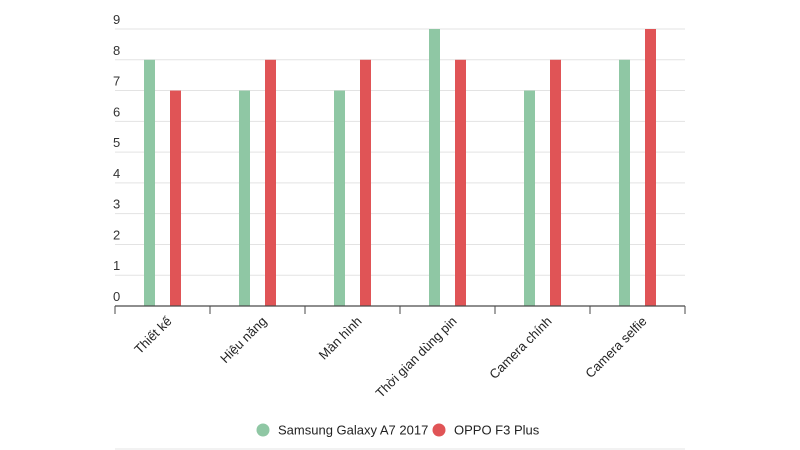  What do you see at coordinates (415, 357) in the screenshot?
I see `x-category-label: Thời gian dùng pin` at bounding box center [415, 357].